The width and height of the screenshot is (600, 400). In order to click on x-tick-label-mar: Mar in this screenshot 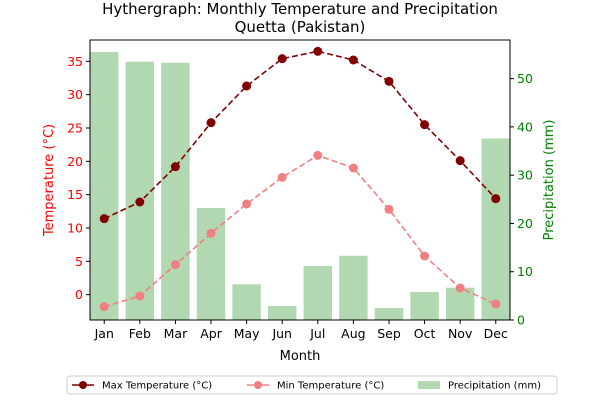, I will do `click(176, 333)`.